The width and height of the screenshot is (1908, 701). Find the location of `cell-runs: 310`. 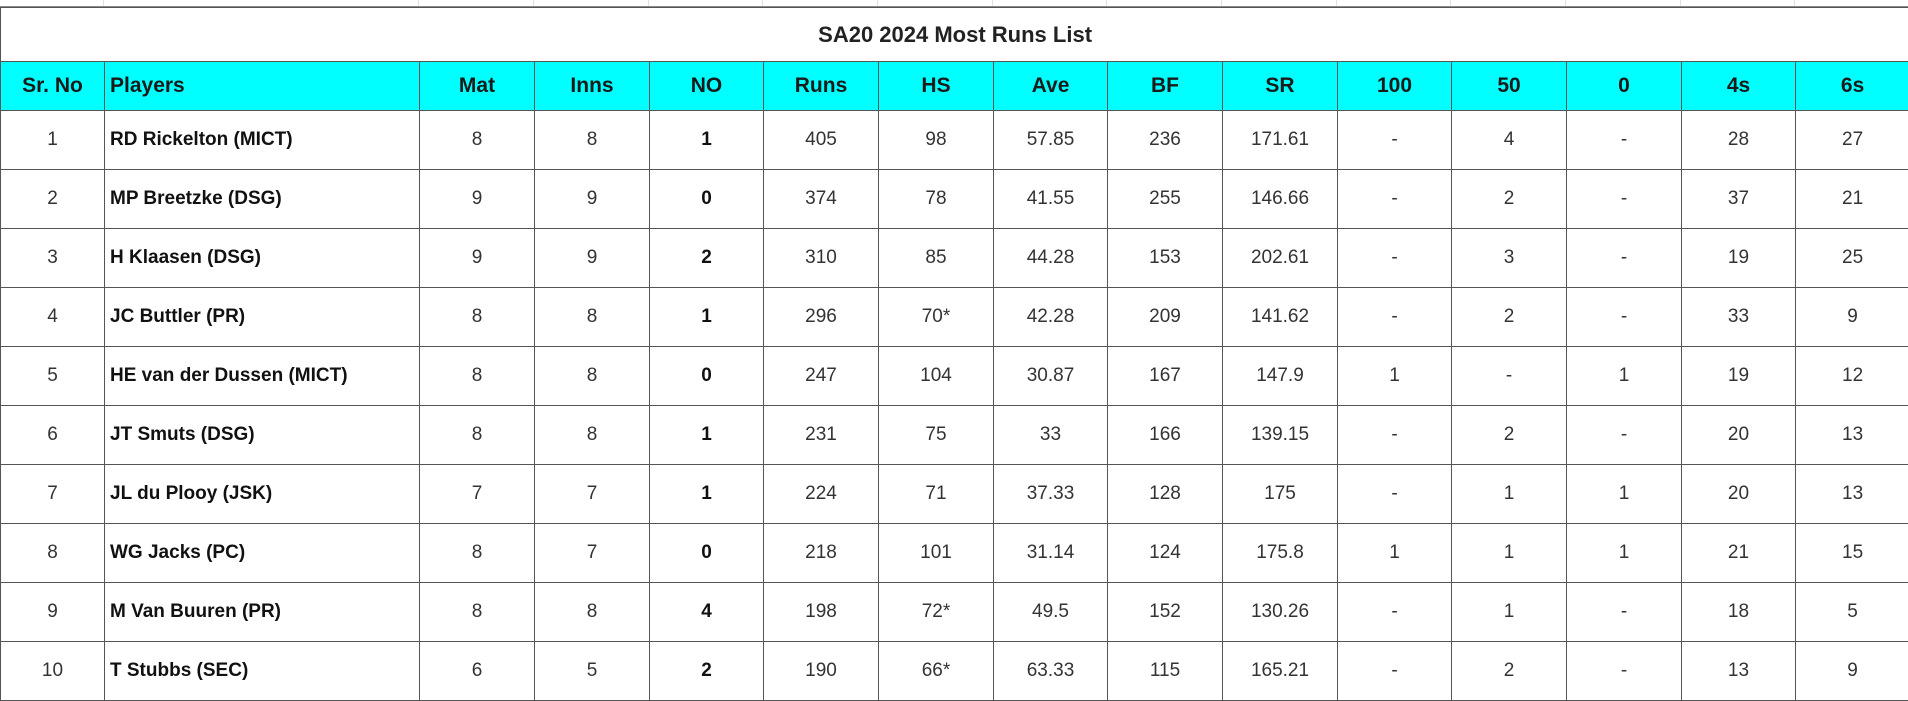

cell-runs: 310 is located at coordinates (821, 258).